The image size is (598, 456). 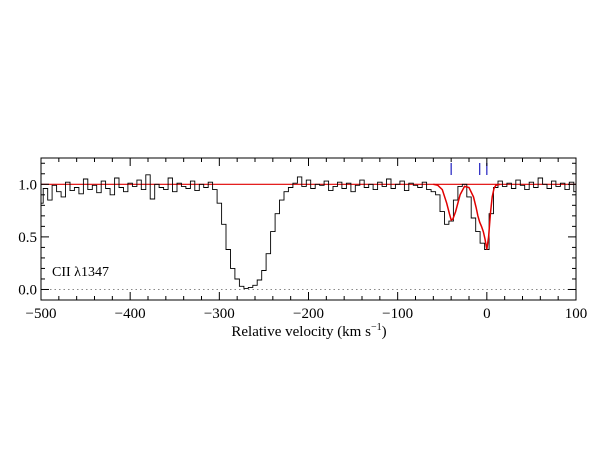 What do you see at coordinates (80, 272) in the screenshot?
I see `species-annotation: CII λ1347` at bounding box center [80, 272].